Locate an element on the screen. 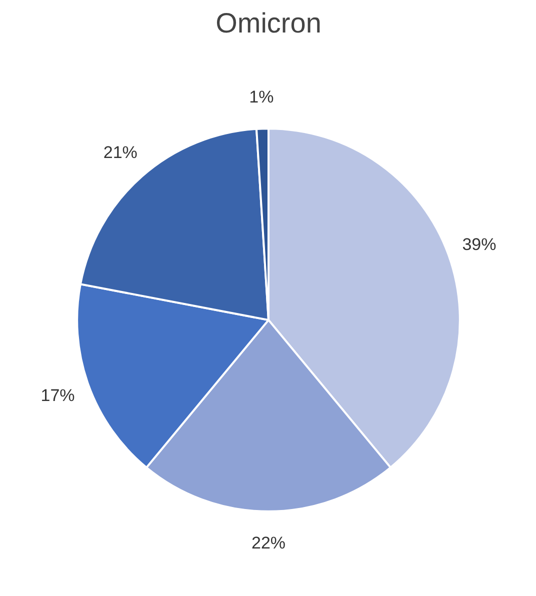 The image size is (536, 596). data-label: 1% is located at coordinates (261, 97).